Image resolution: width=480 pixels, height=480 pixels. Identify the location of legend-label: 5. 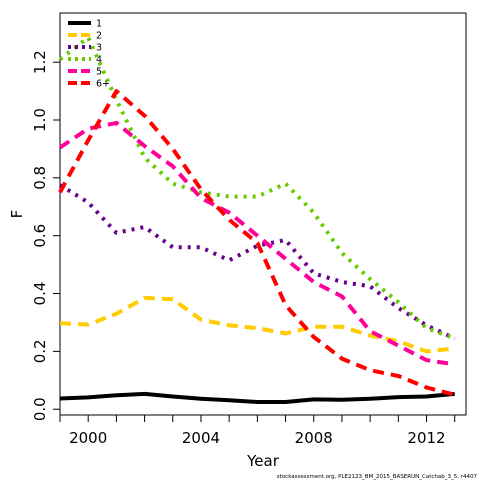
(99, 72).